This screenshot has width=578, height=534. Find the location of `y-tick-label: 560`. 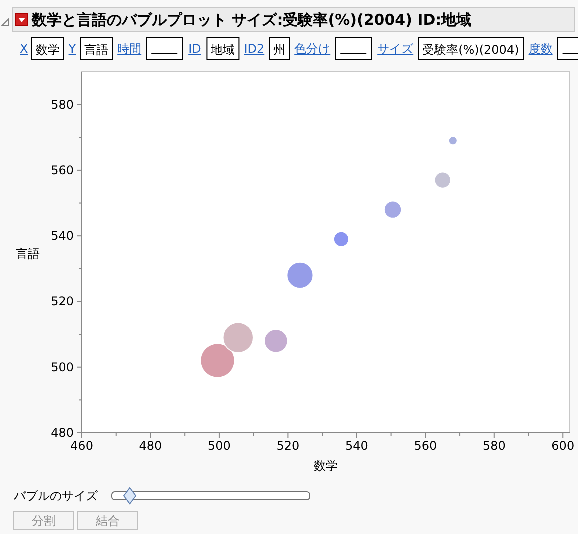

y-tick-label: 560 is located at coordinates (62, 170).